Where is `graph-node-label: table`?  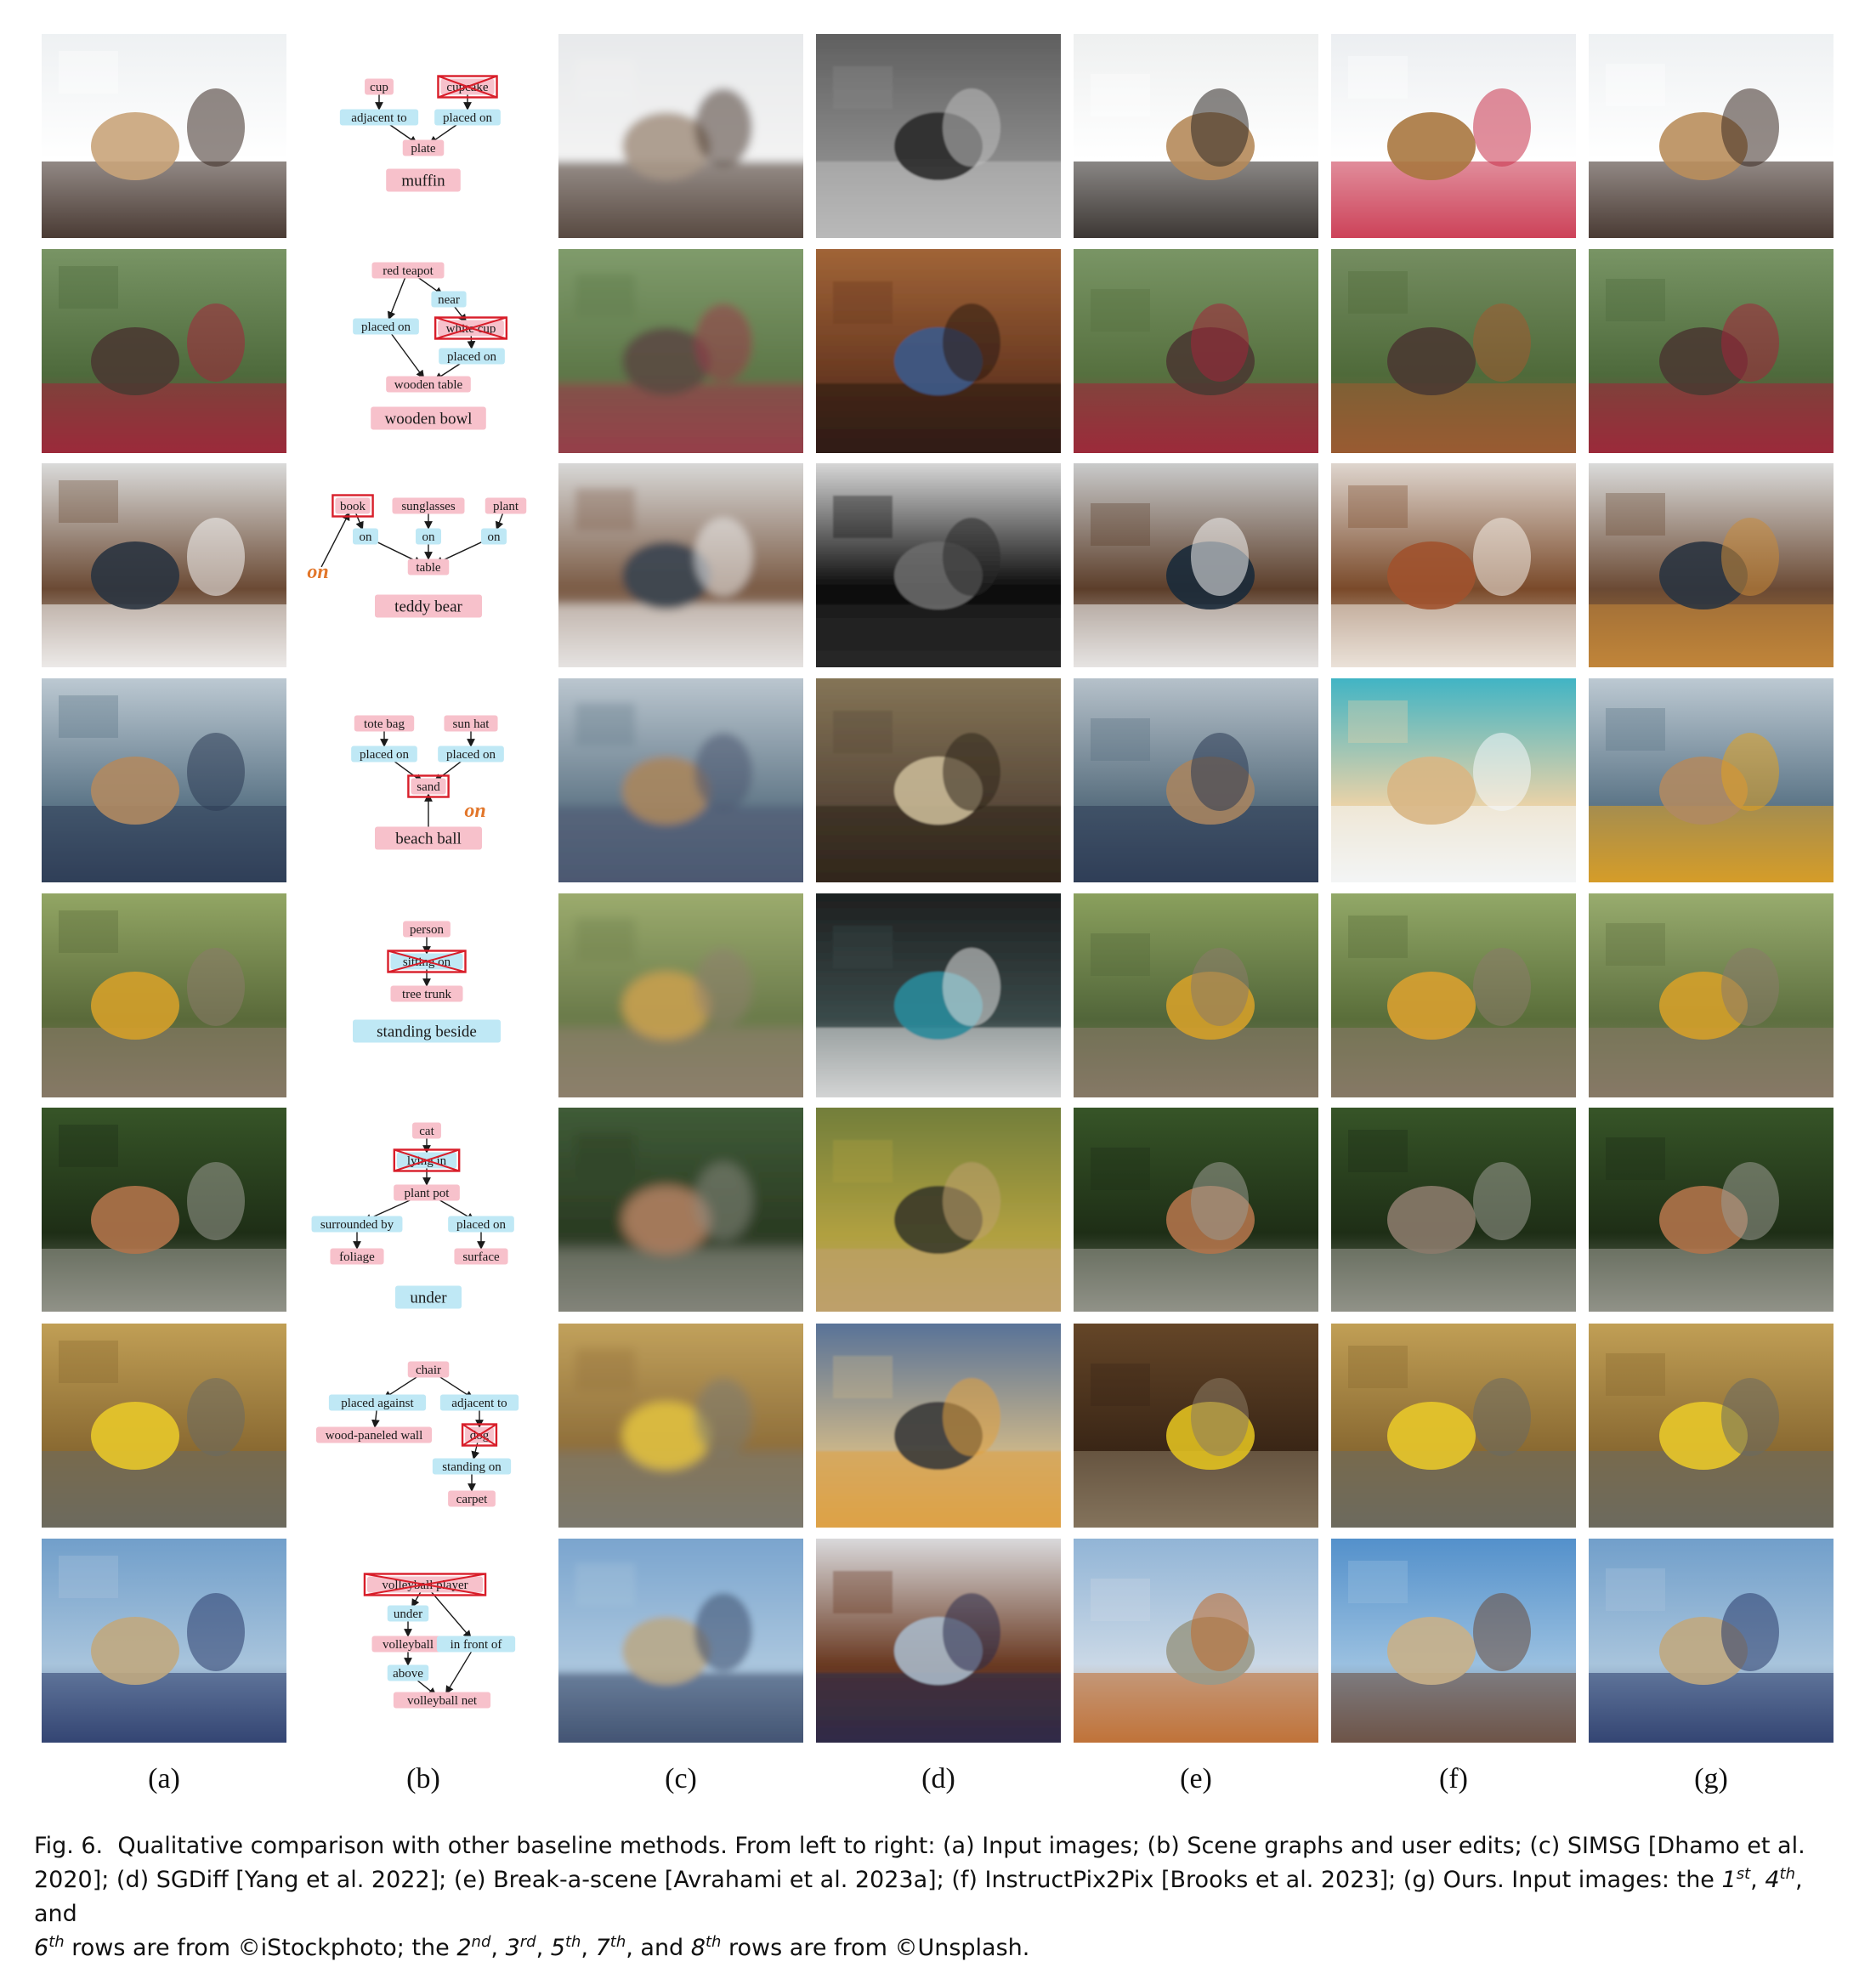
graph-node-label: table is located at coordinates (428, 568).